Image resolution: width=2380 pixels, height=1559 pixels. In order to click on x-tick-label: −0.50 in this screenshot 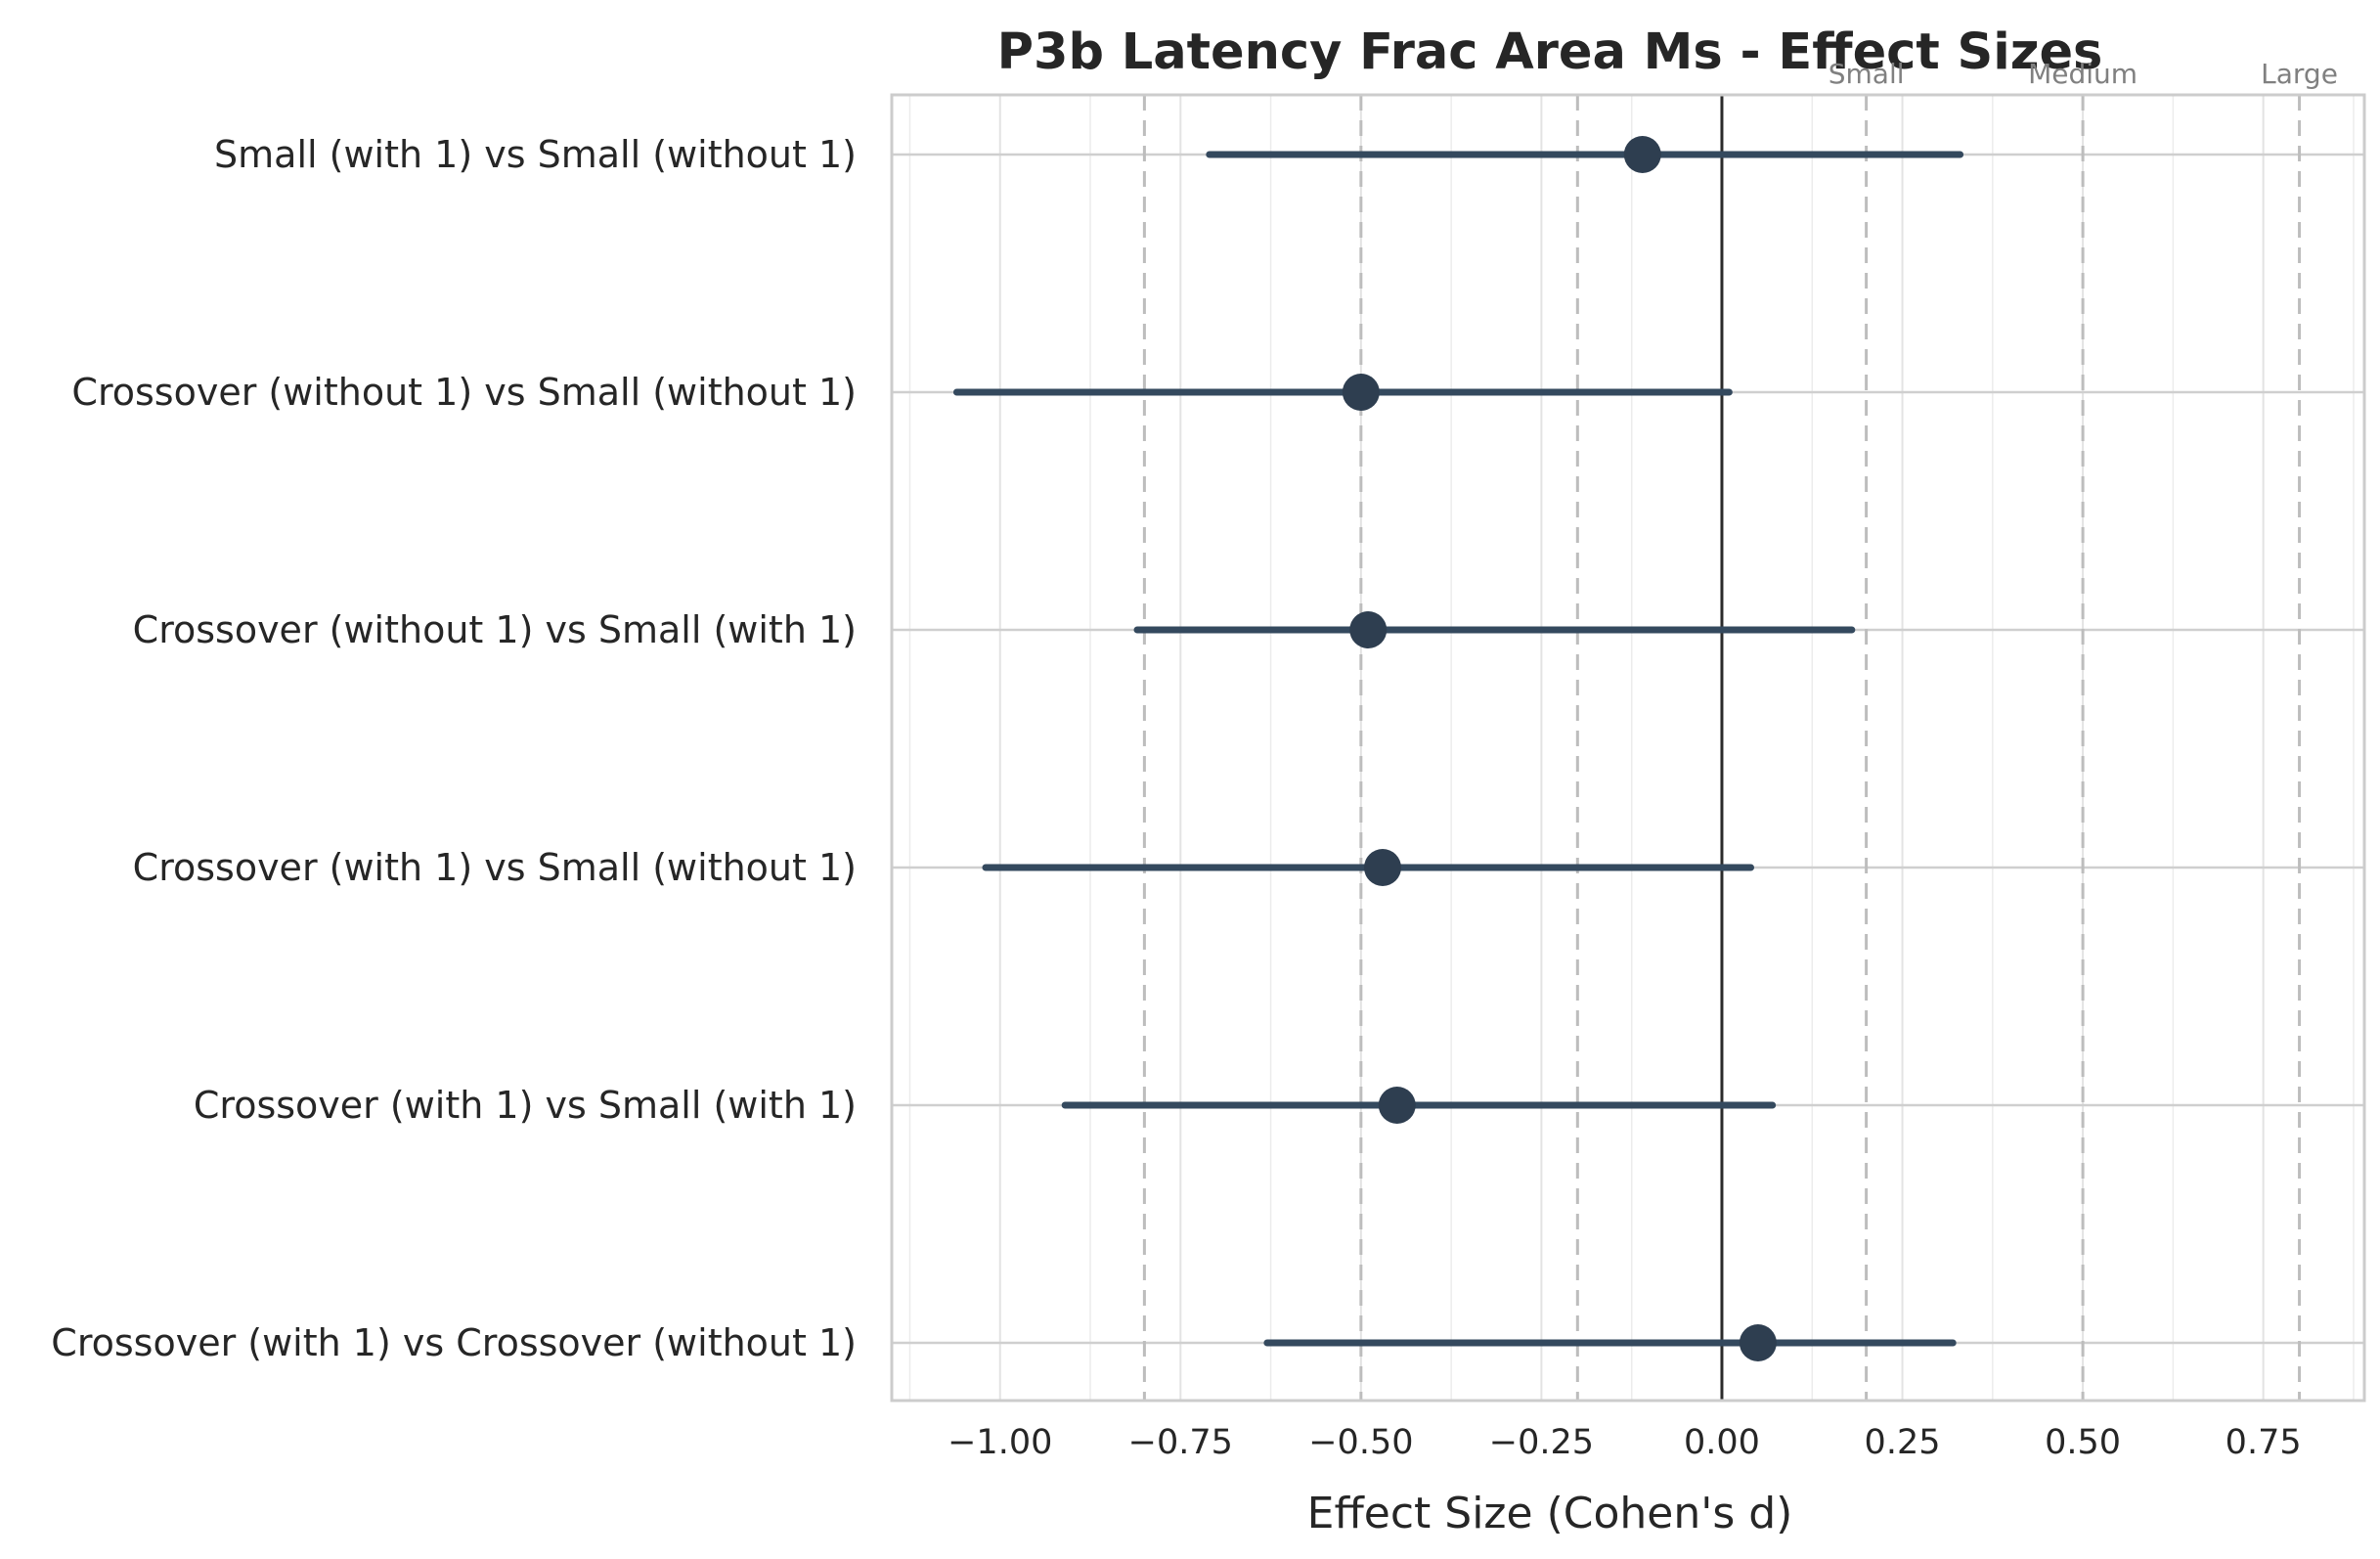, I will do `click(1360, 1442)`.